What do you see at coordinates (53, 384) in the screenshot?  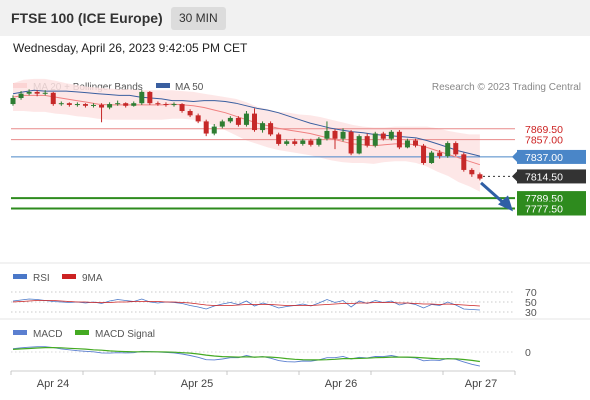 I see `x-tick-label: Apr 24` at bounding box center [53, 384].